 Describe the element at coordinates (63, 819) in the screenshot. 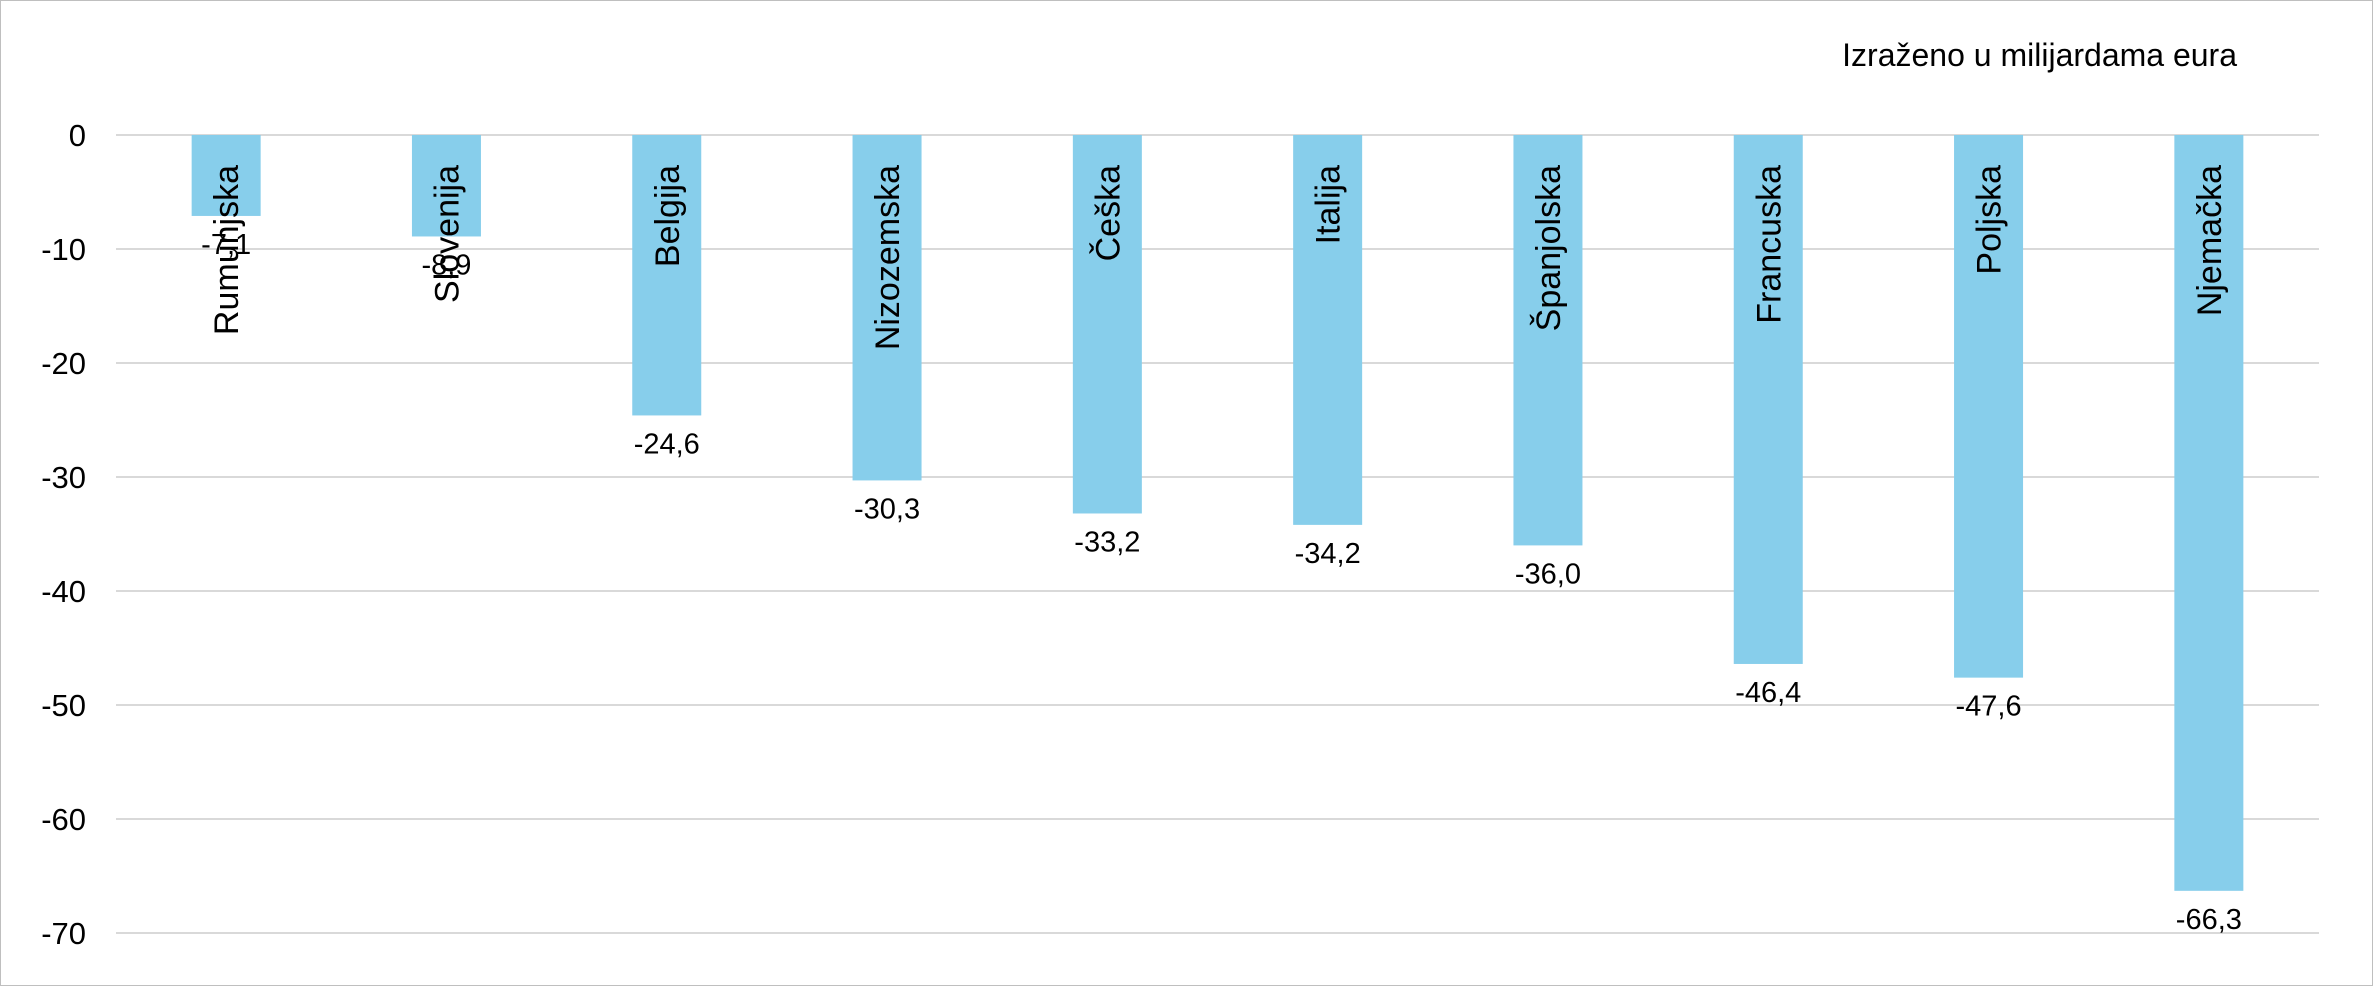

I see `y-tick-label: -60` at that location.